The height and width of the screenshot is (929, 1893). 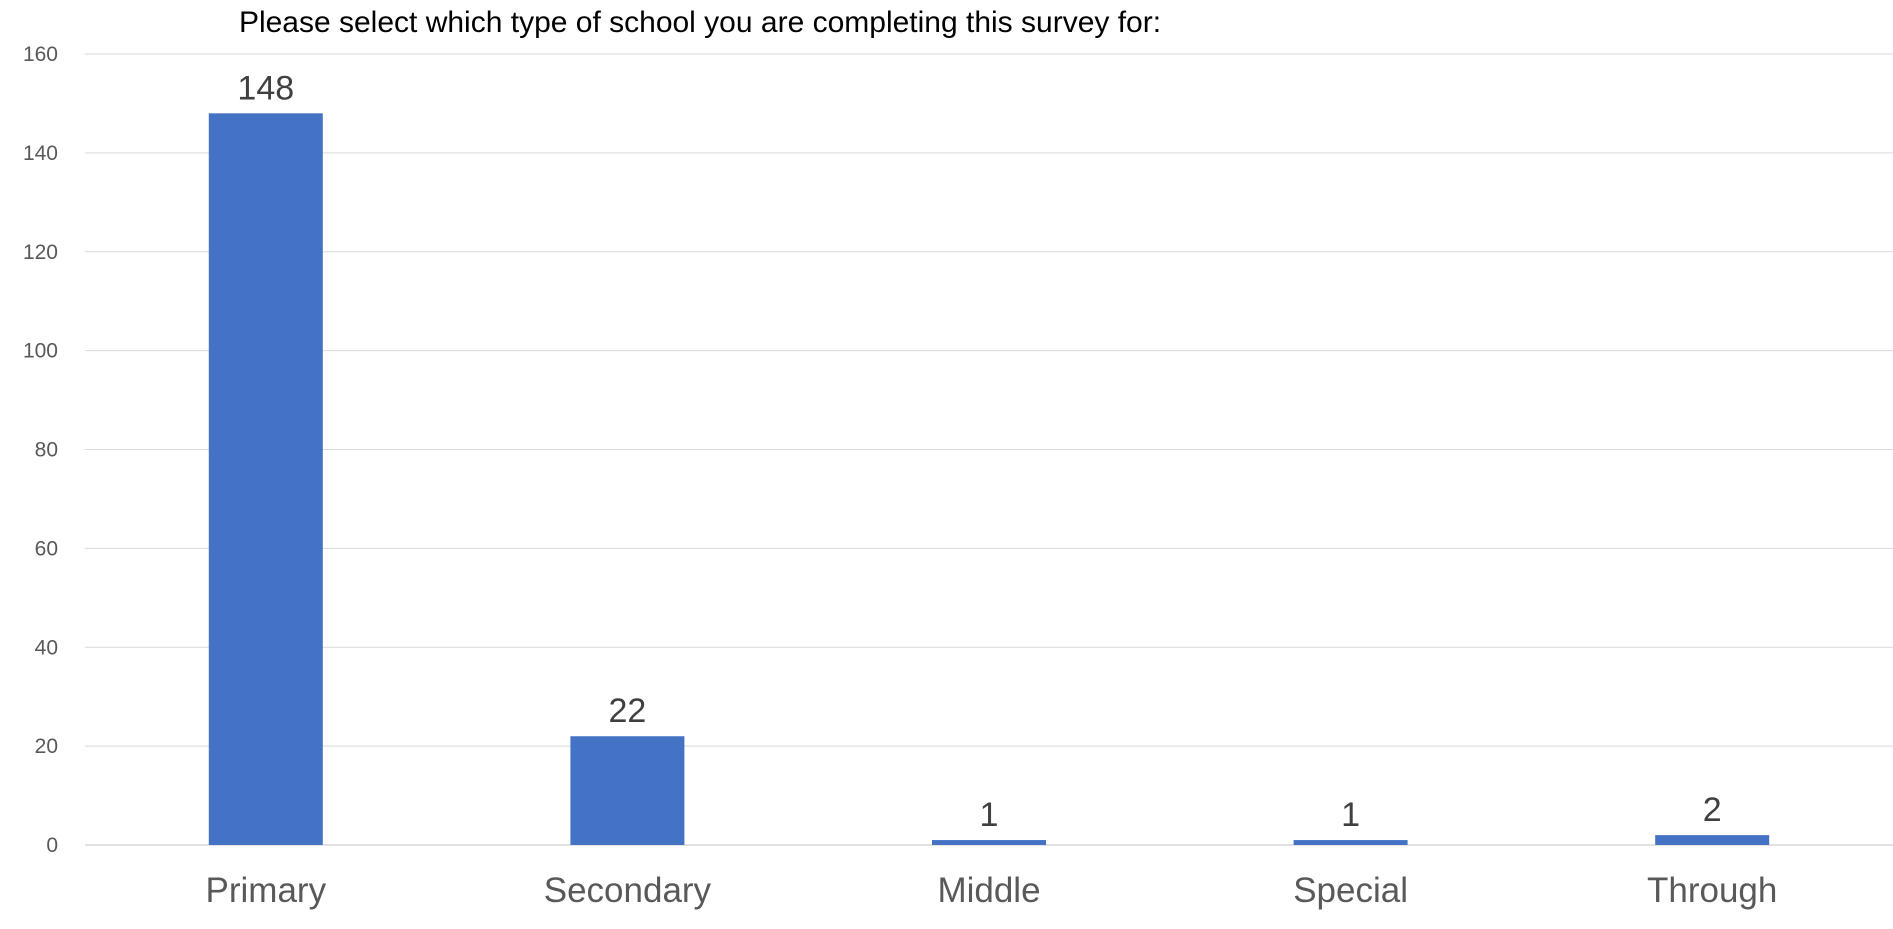 What do you see at coordinates (52, 845) in the screenshot?
I see `y-tick-label: 0` at bounding box center [52, 845].